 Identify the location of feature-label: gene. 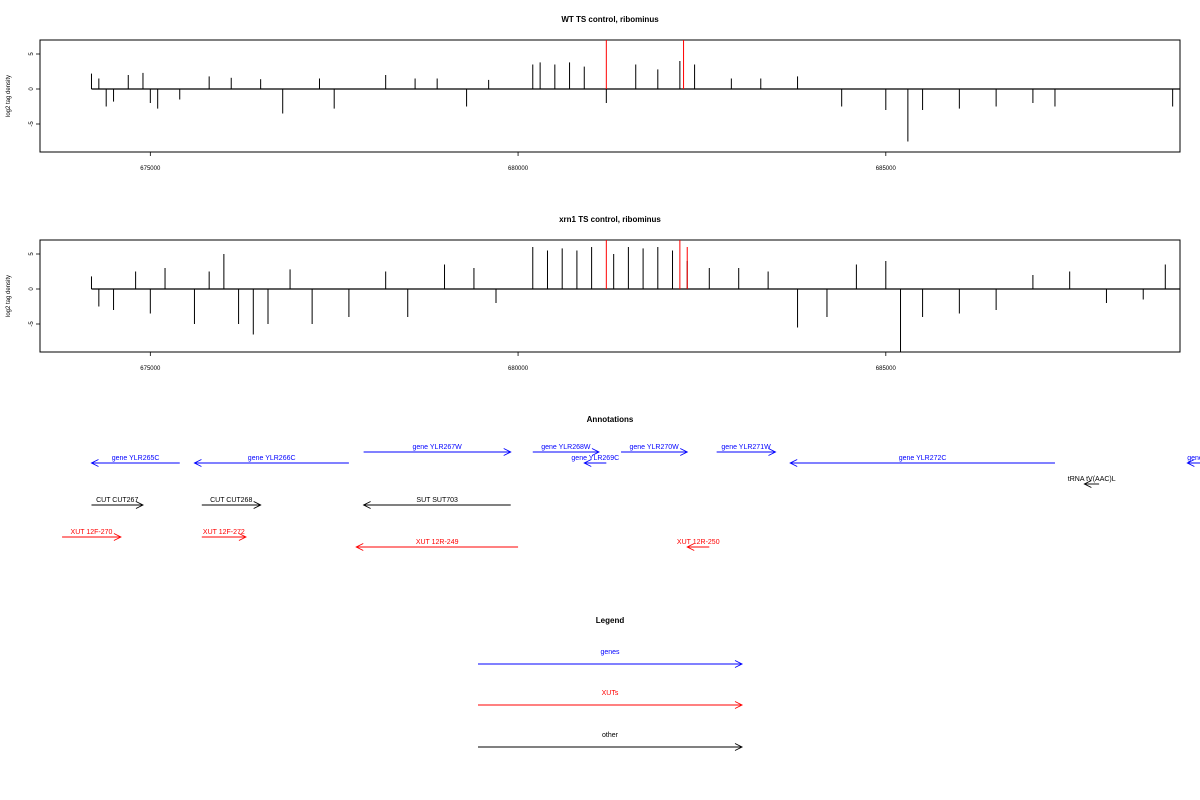
(1193, 458).